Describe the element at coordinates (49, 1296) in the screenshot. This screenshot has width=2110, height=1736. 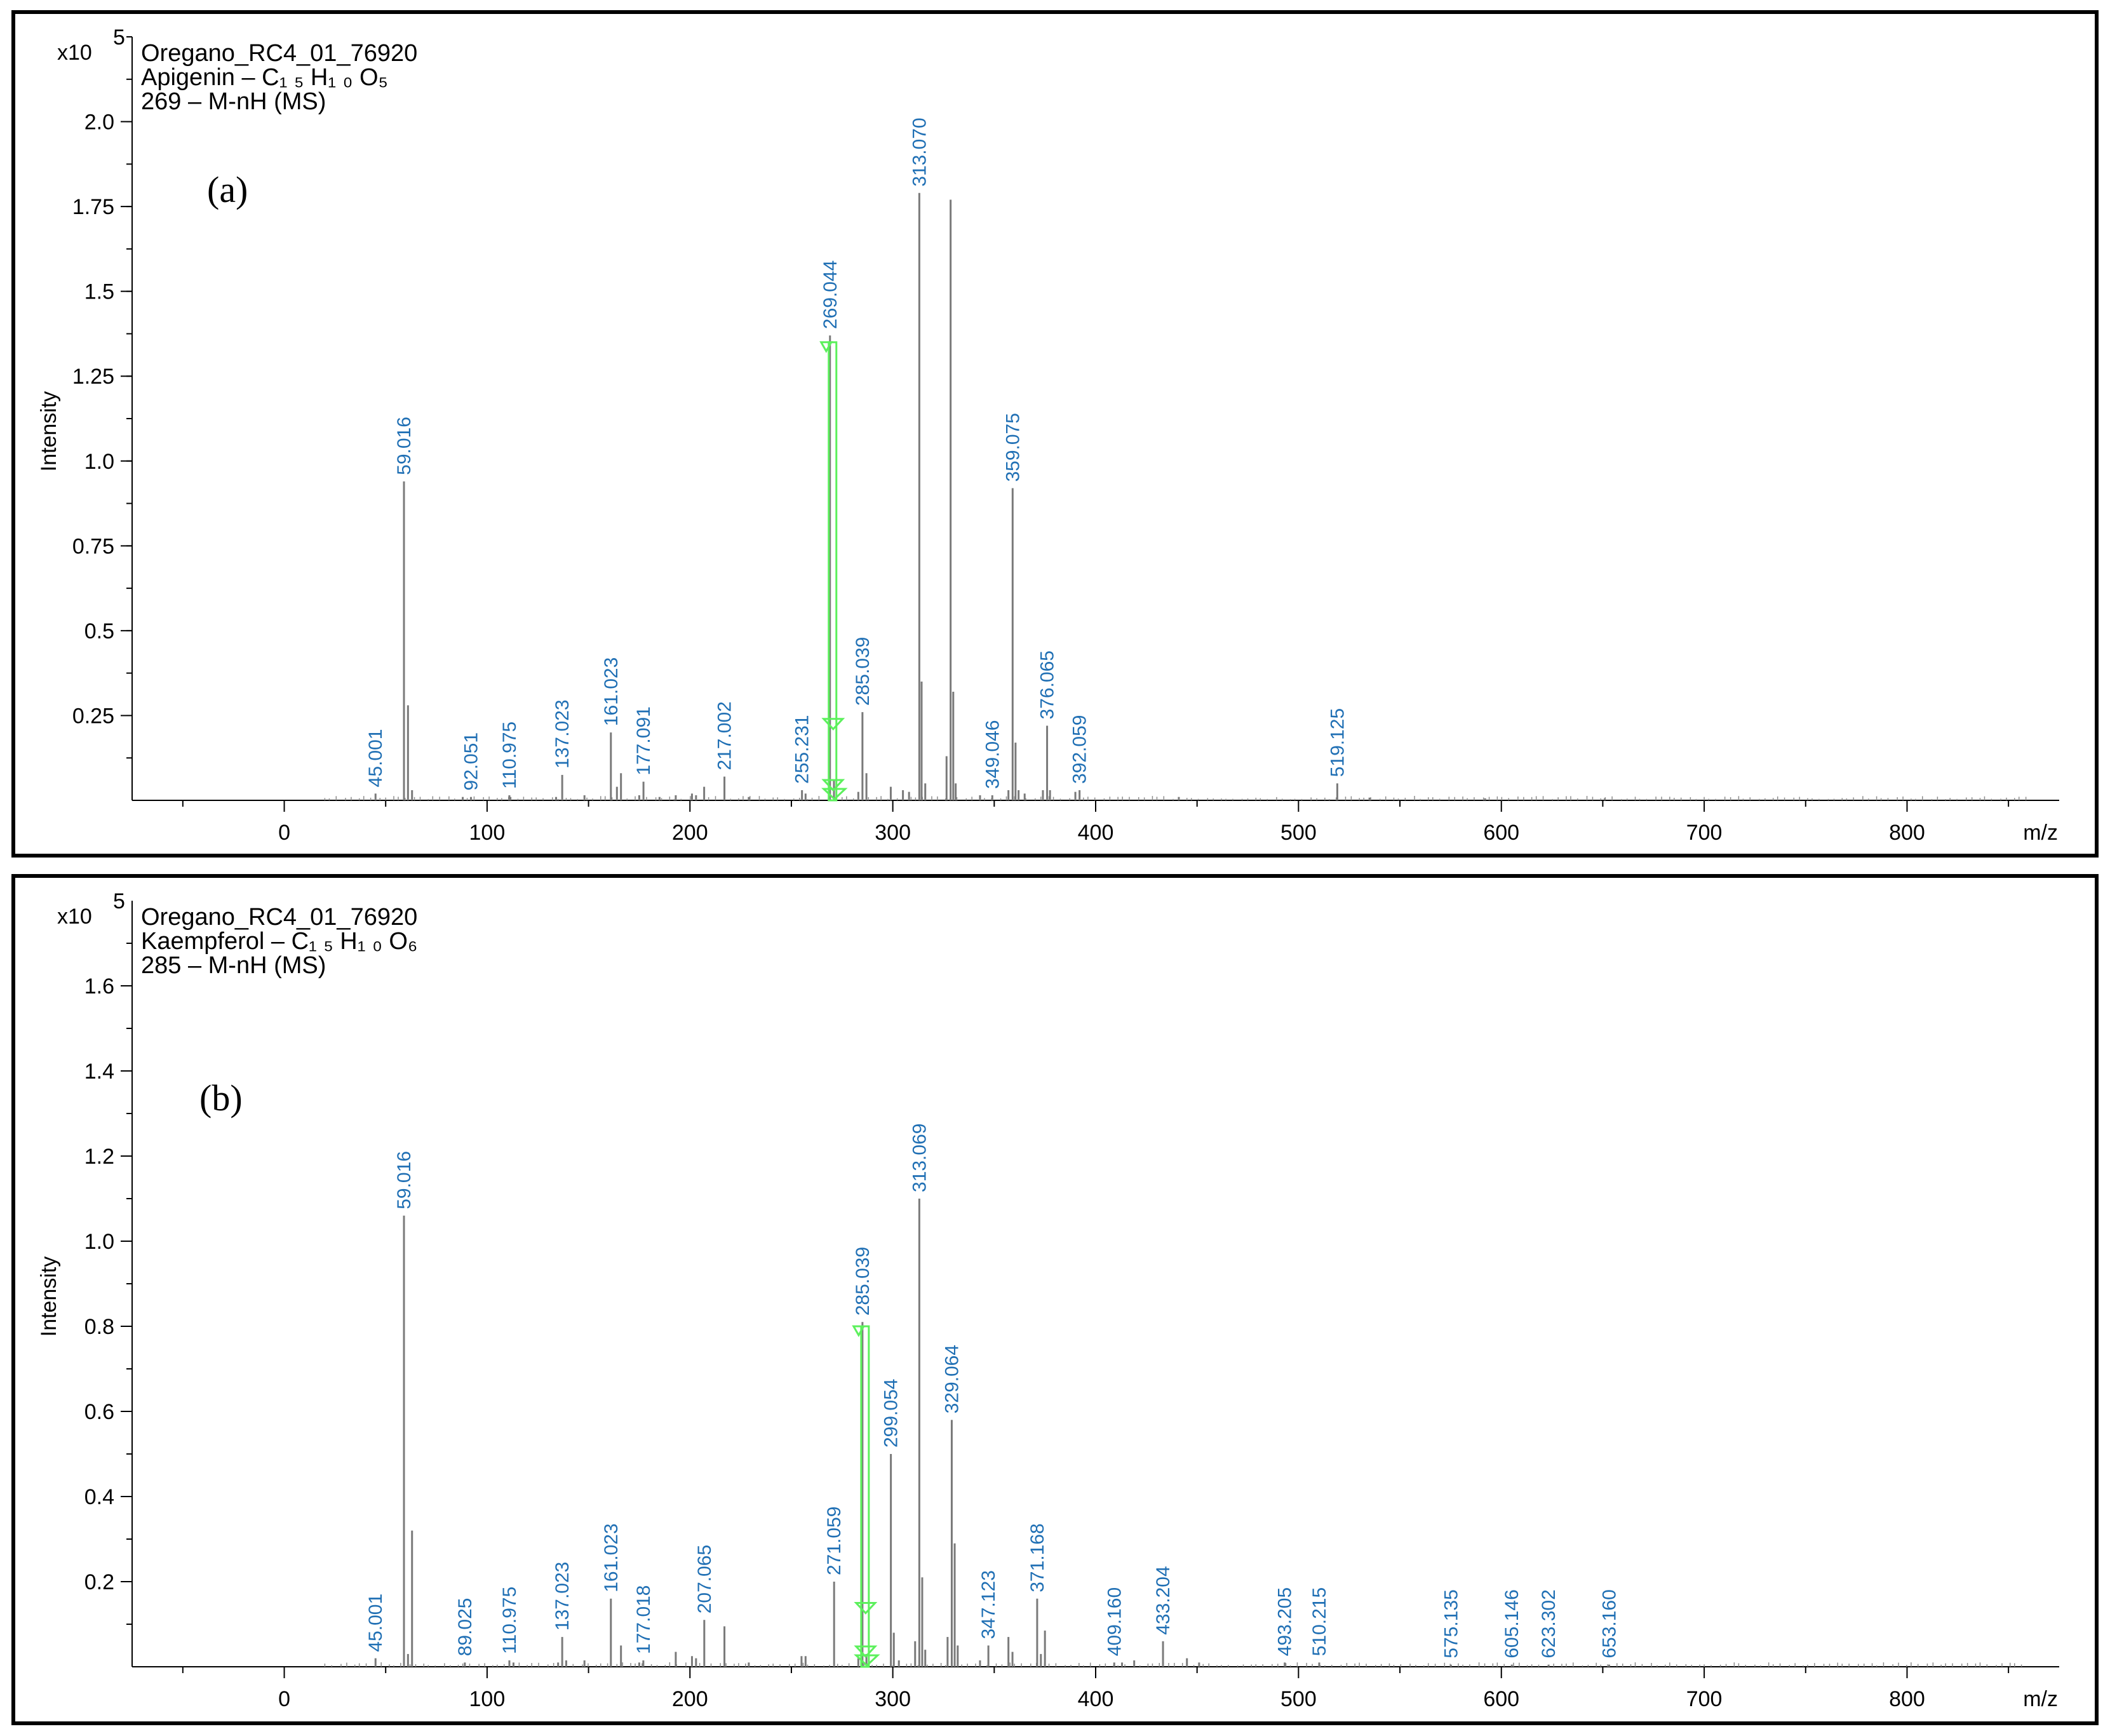
I see `y-axis-label: Intensity` at that location.